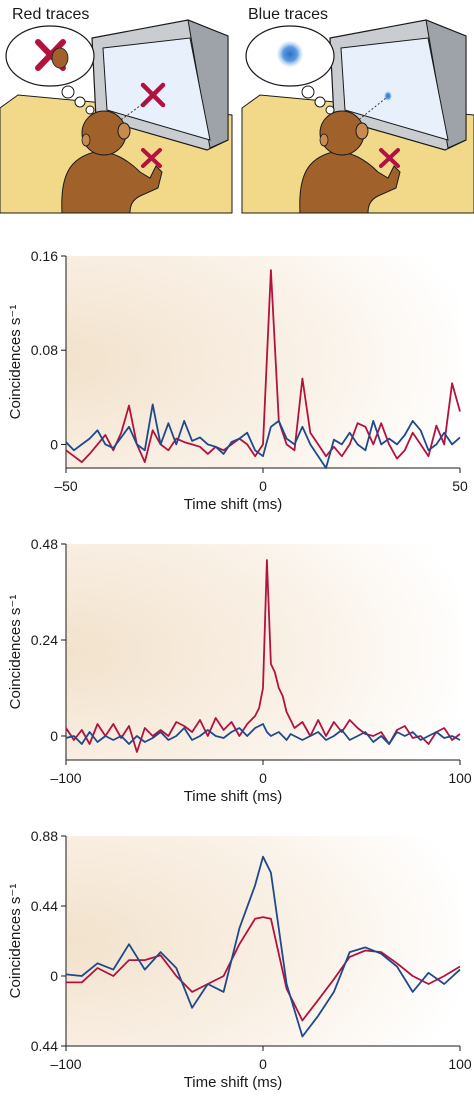 This screenshot has width=474, height=1103. What do you see at coordinates (394, 89) in the screenshot?
I see `monitor-screen` at bounding box center [394, 89].